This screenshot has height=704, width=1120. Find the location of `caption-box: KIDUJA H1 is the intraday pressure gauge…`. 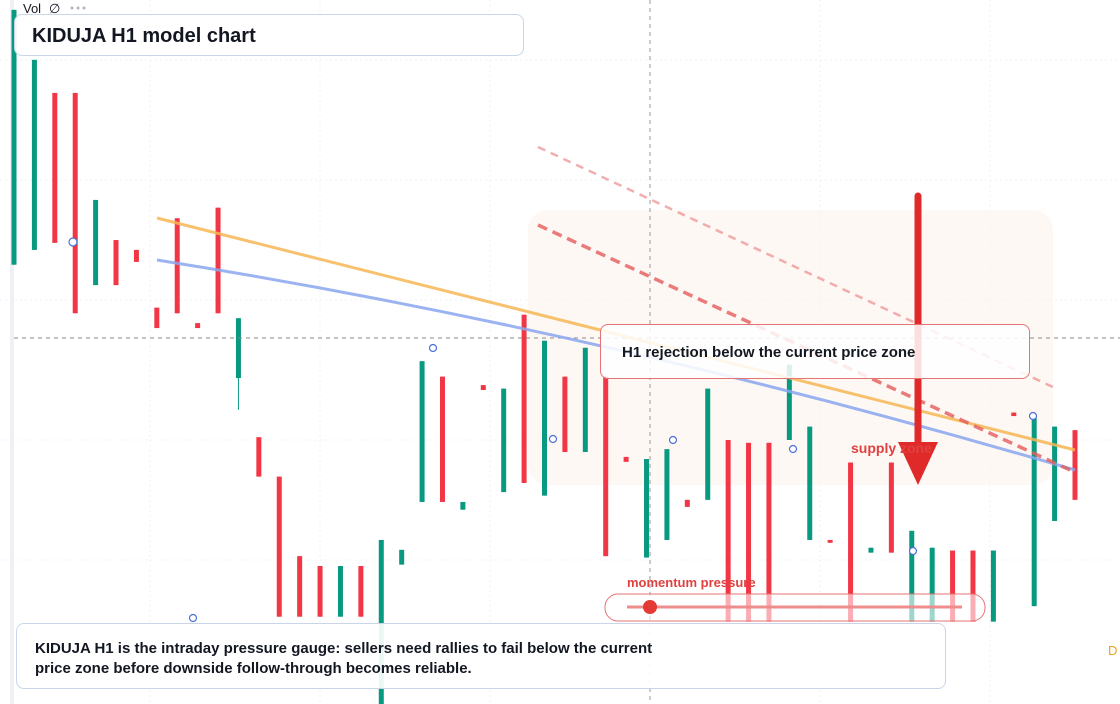

caption-box: KIDUJA H1 is the intraday pressure gauge… is located at coordinates (481, 656).